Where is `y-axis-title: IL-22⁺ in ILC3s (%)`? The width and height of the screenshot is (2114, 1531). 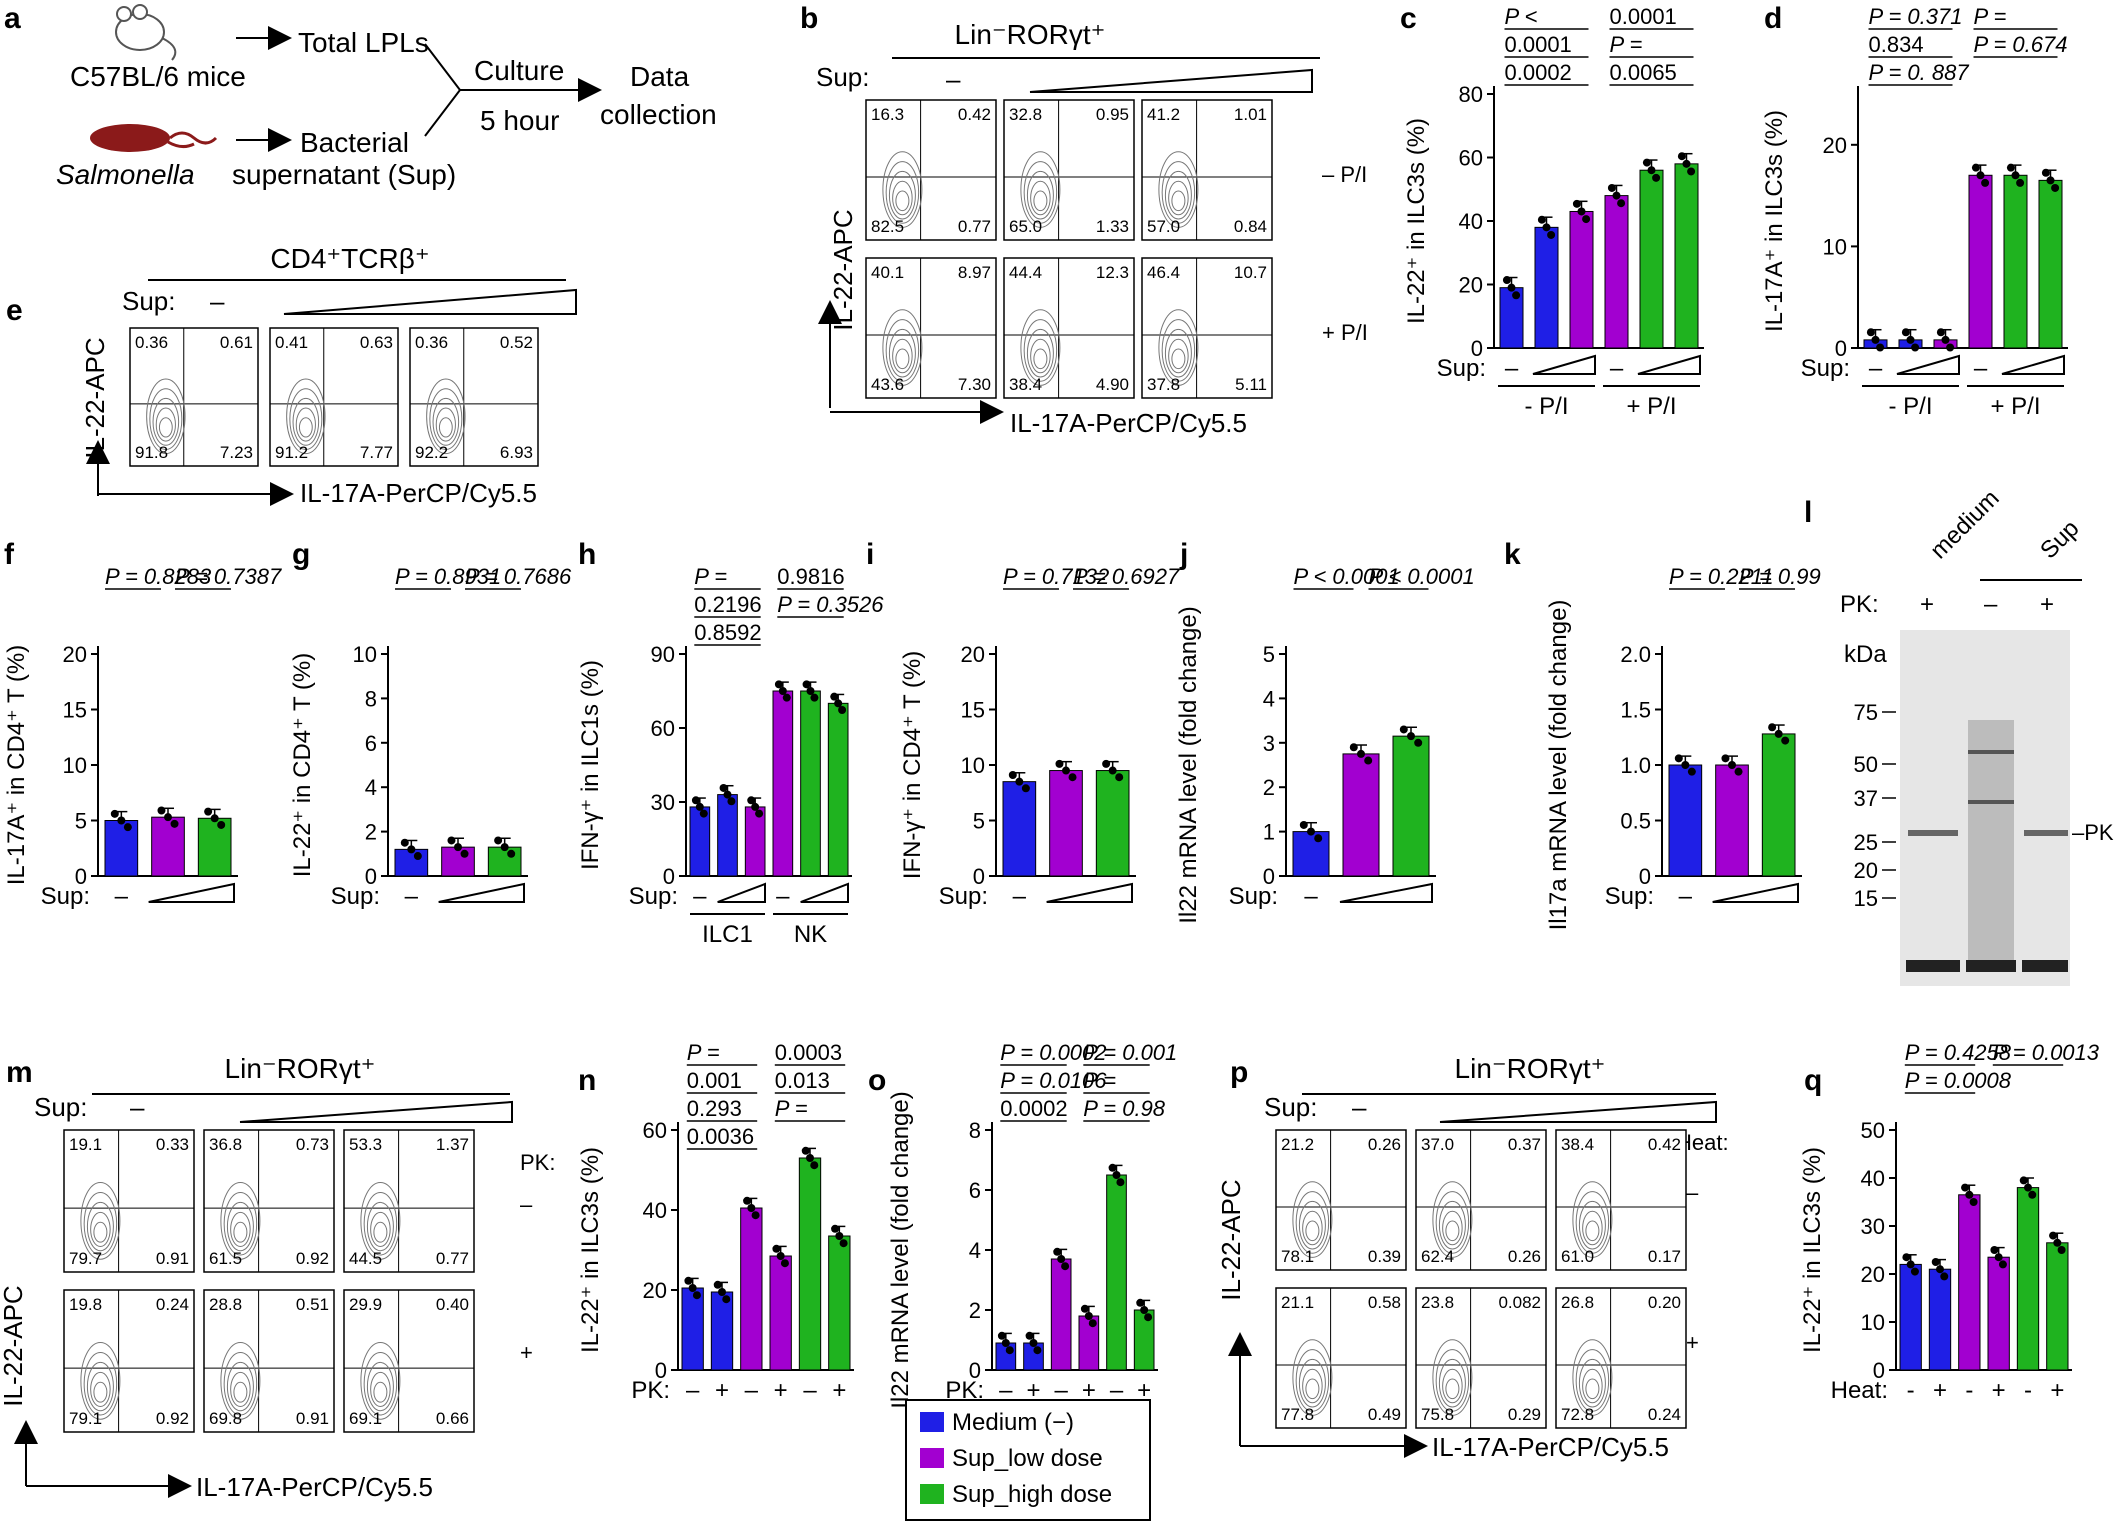 y-axis-title: IL-22⁺ in ILC3s (%) is located at coordinates (1812, 1250).